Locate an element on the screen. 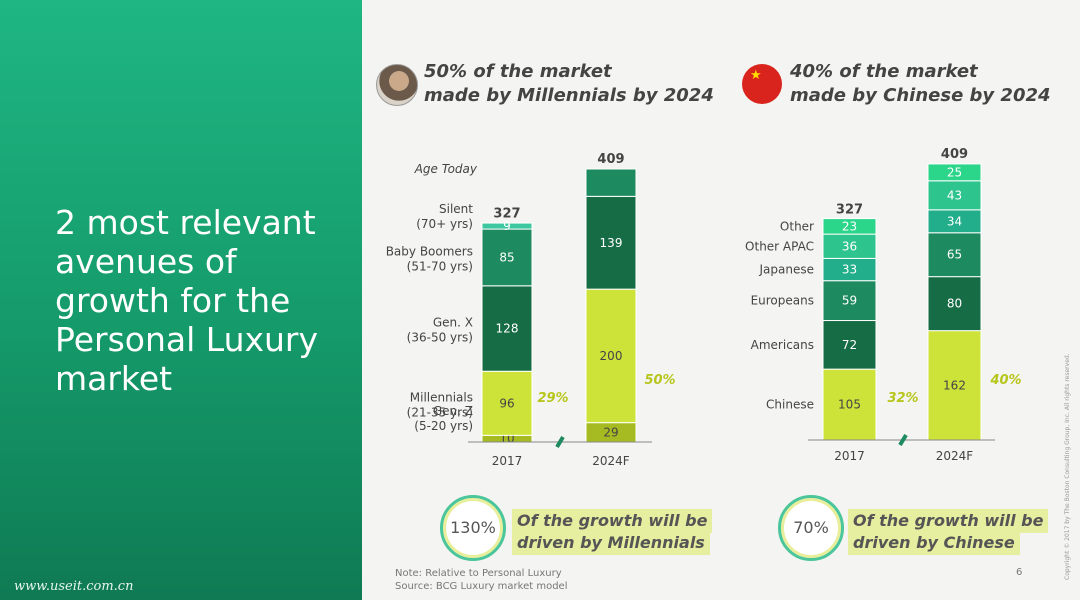 The width and height of the screenshot is (1080, 600). growth-bubble-chinese: 70% is located at coordinates (811, 528).